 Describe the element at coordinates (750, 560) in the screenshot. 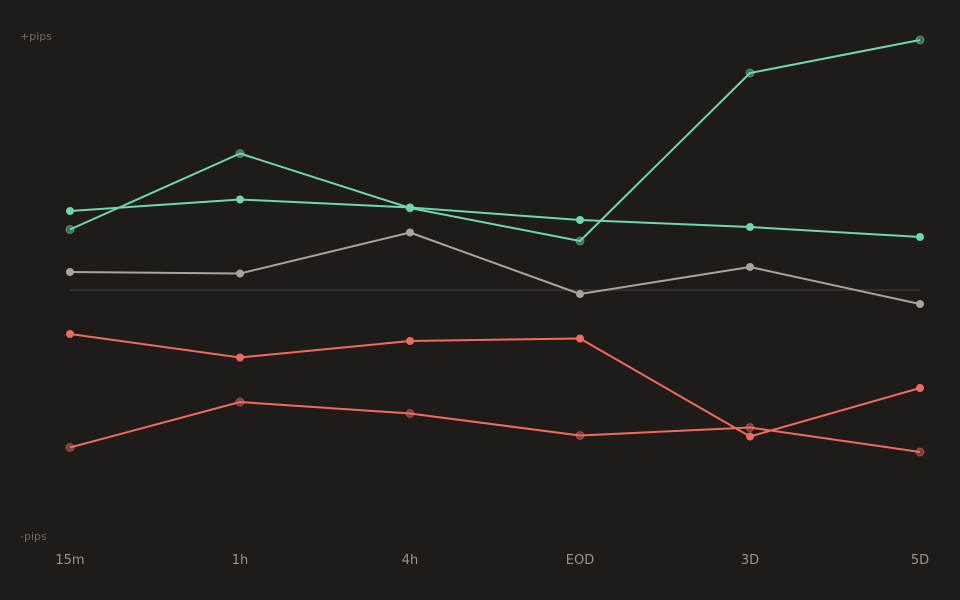

I see `x-tick-label: 3D` at that location.